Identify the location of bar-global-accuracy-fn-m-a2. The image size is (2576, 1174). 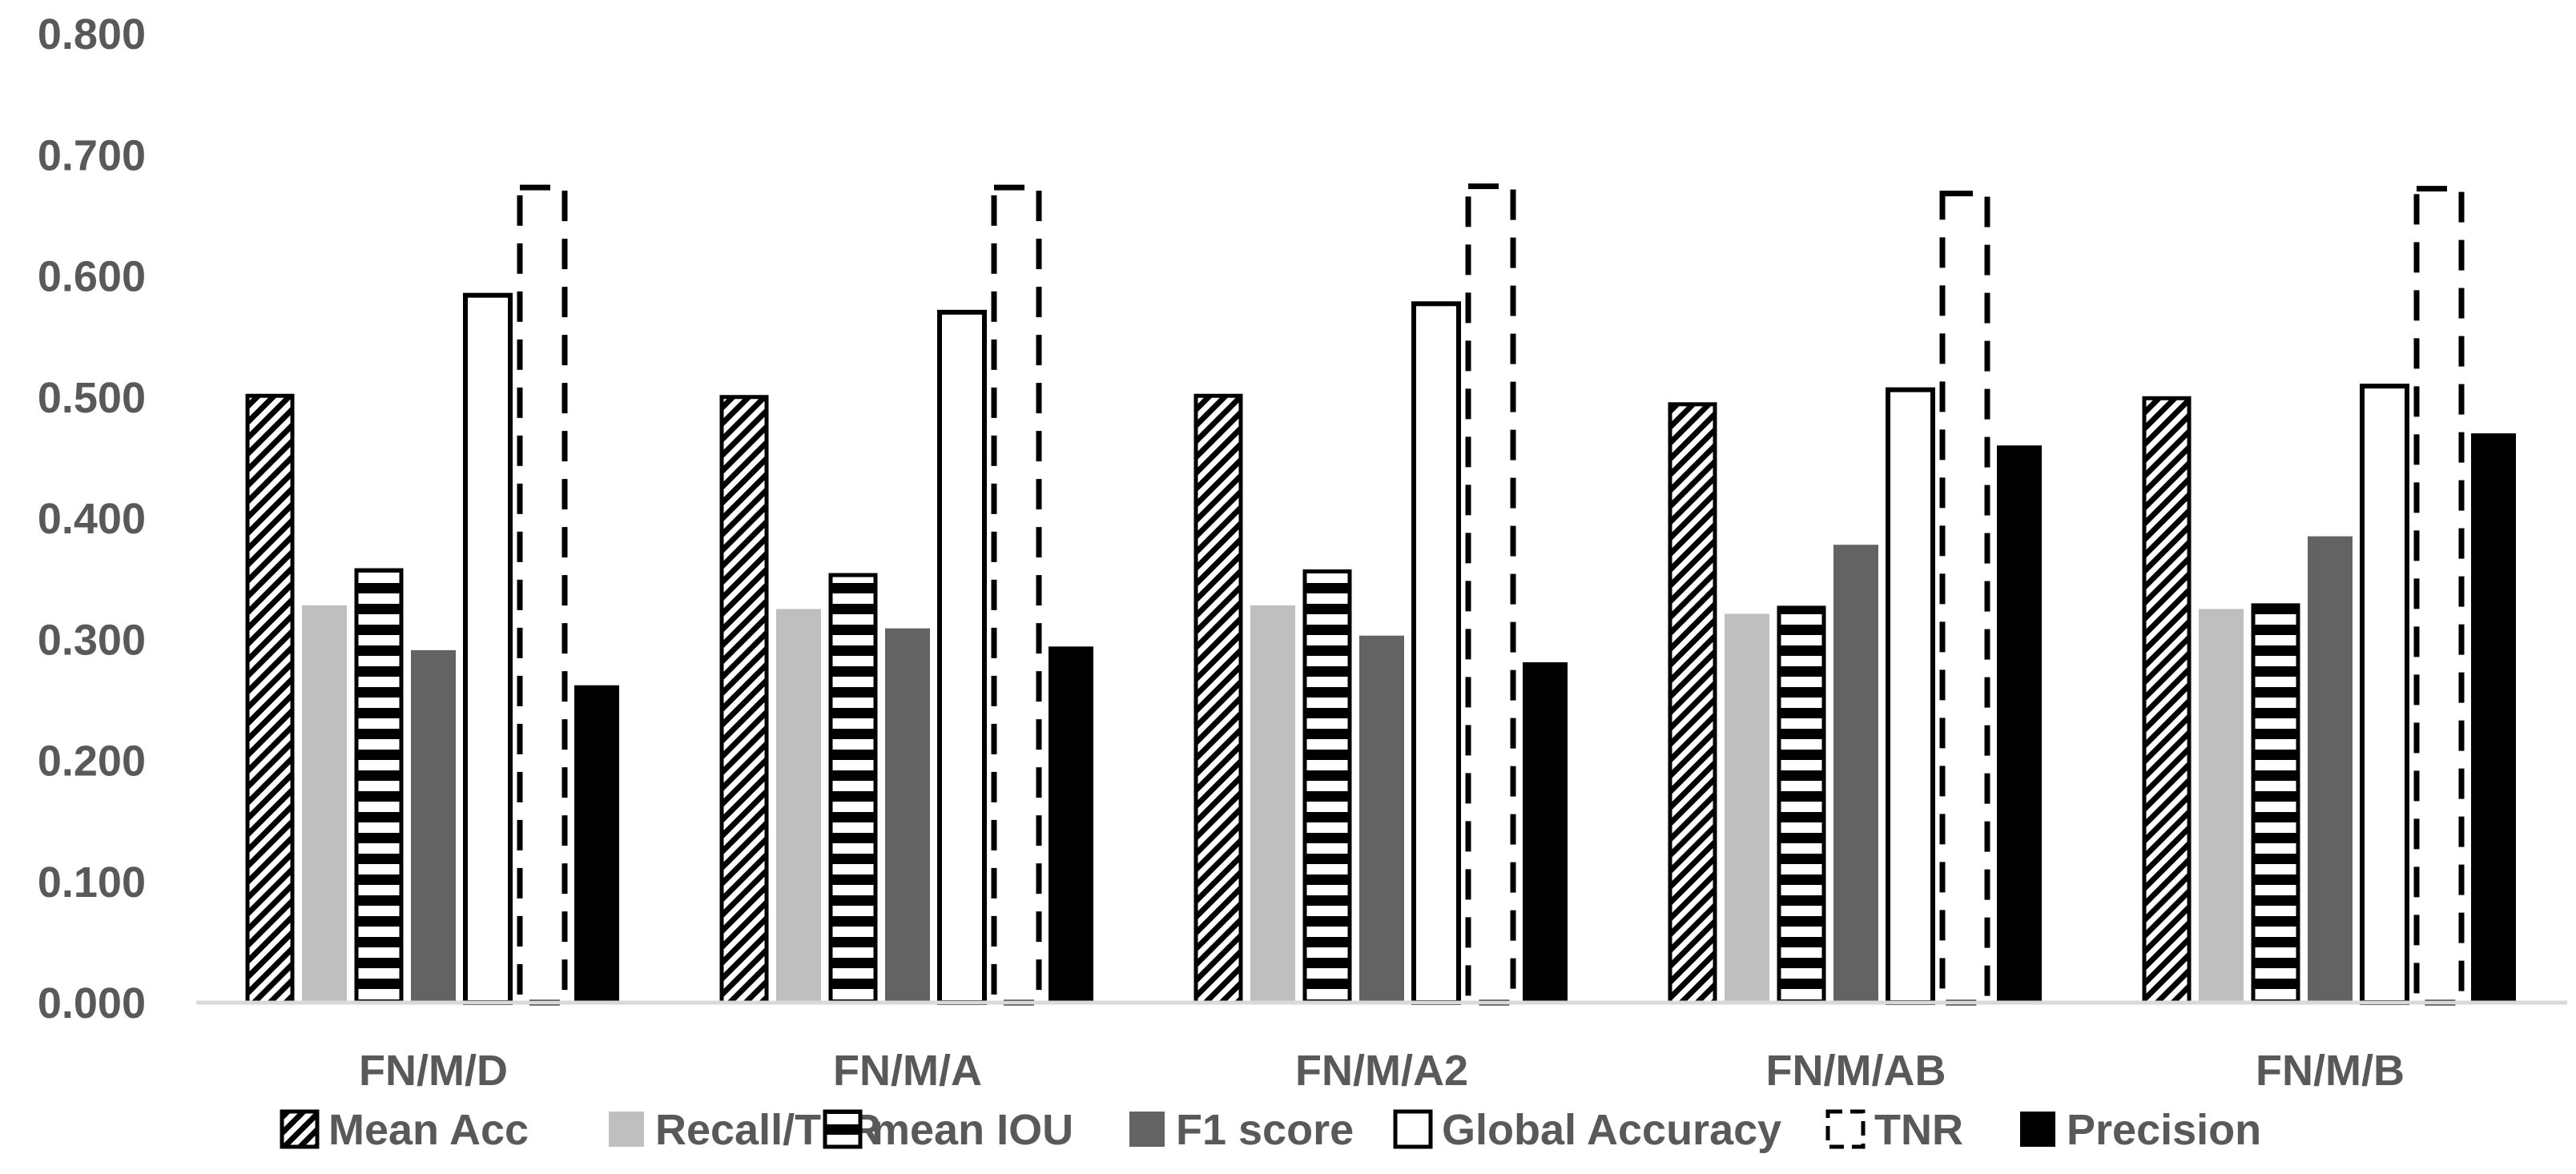
(1436, 653).